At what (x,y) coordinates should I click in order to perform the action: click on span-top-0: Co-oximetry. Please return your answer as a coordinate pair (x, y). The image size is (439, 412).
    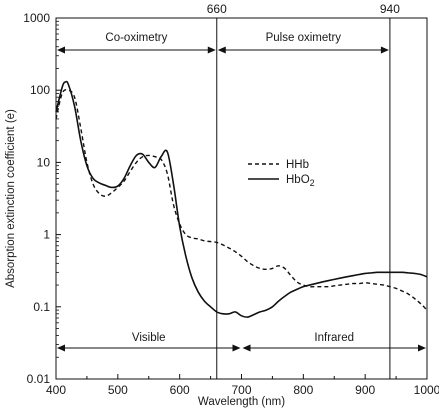
    Looking at the image, I should click on (136, 43).